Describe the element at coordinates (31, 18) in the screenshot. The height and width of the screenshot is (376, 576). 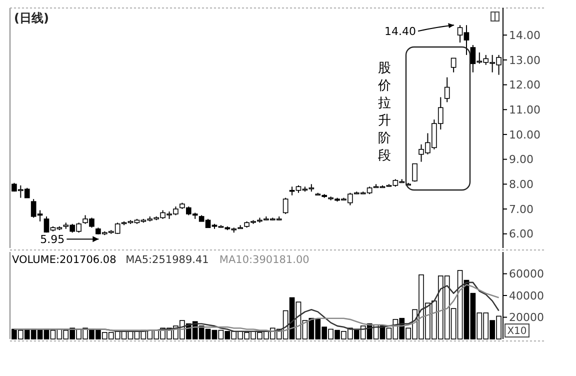
I see `chart-title: (日线)` at that location.